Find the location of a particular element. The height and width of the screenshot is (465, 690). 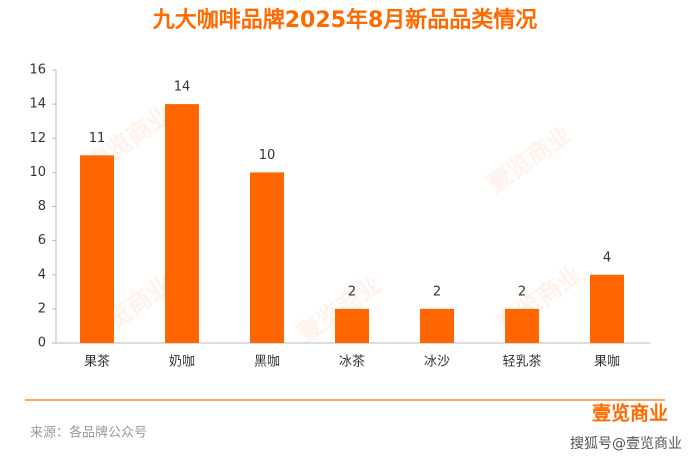

x-tick-label: 轻乳茶 is located at coordinates (521, 362).